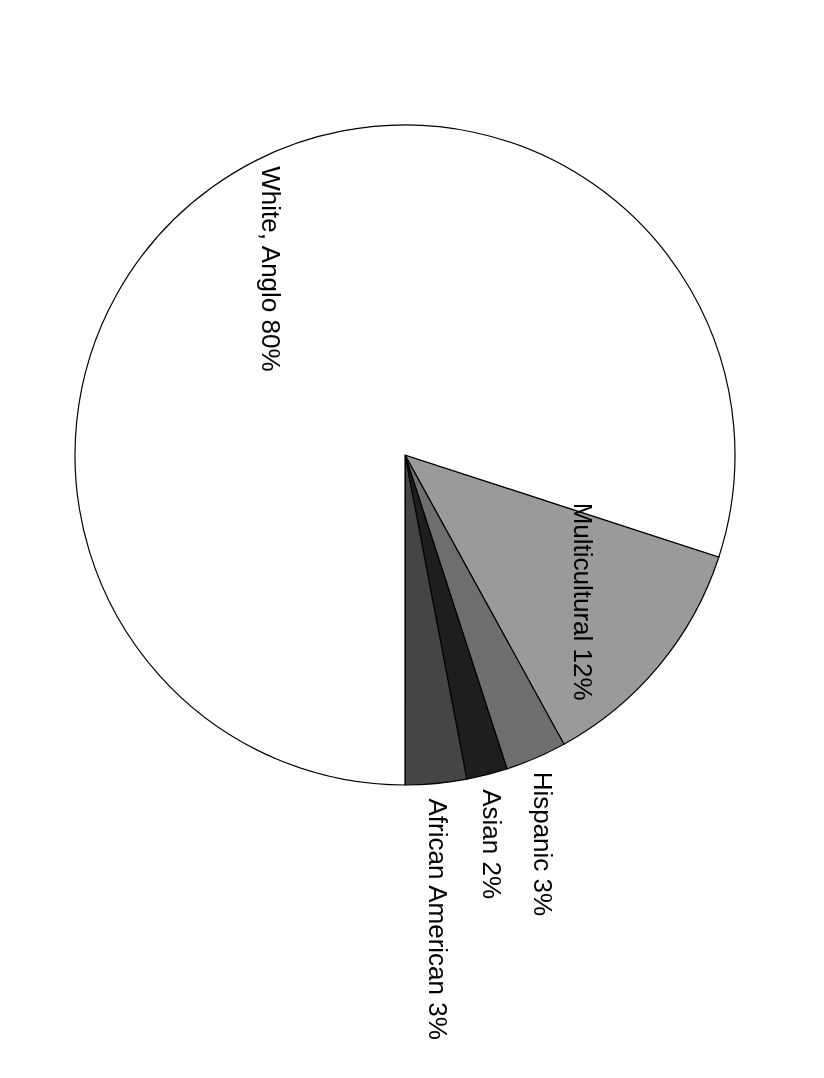 This screenshot has height=1078, width=824. Describe the element at coordinates (270, 269) in the screenshot. I see `slice-label: White, Anglo 80%` at that location.